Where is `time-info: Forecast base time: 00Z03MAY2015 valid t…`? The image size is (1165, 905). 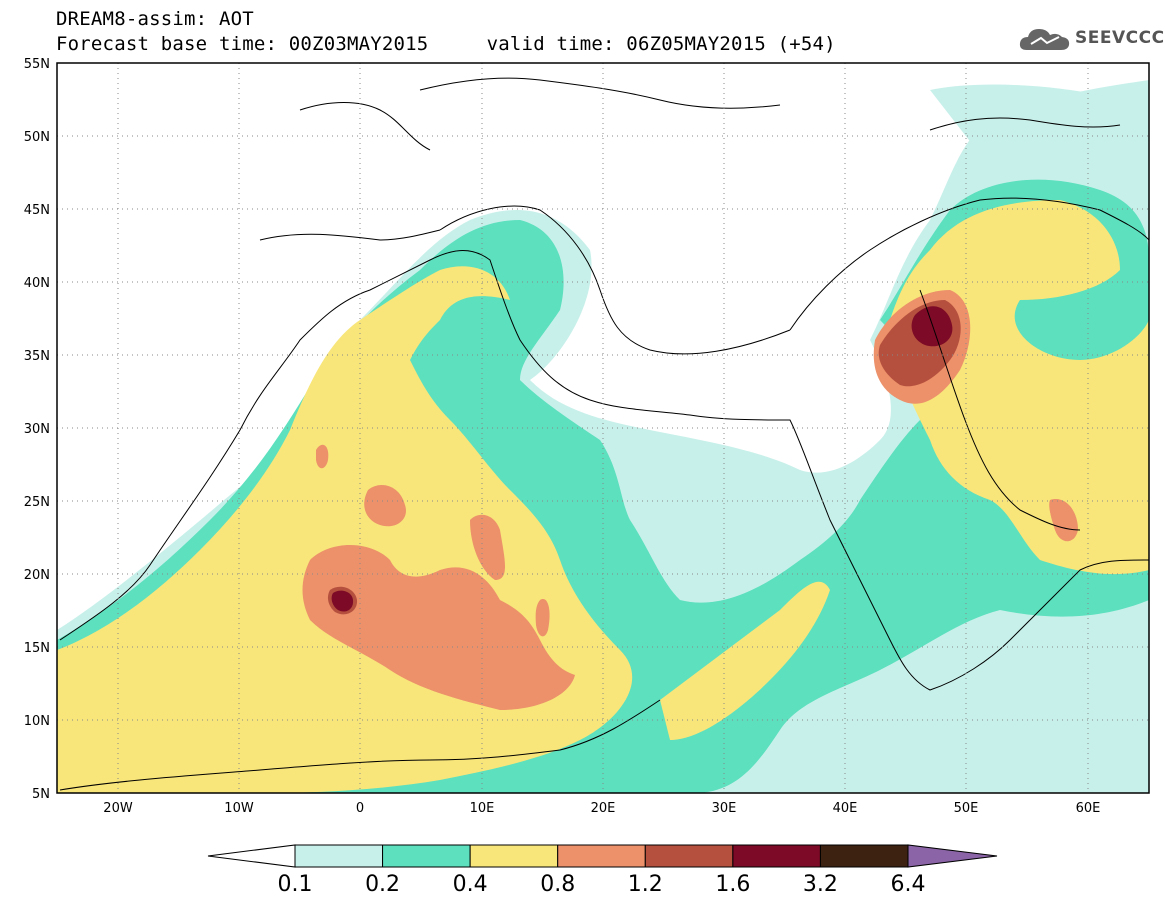
time-info: Forecast base time: 00Z03MAY2015 valid t… is located at coordinates (446, 44).